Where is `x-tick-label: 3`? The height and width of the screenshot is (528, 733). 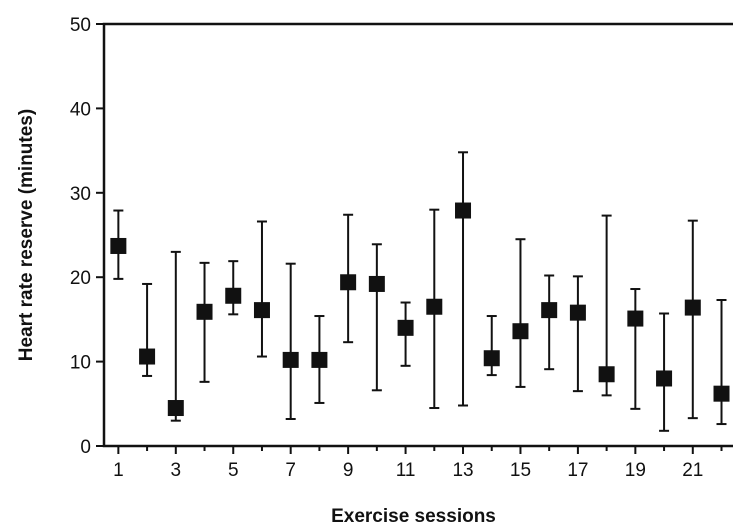 x-tick-label: 3 is located at coordinates (176, 470).